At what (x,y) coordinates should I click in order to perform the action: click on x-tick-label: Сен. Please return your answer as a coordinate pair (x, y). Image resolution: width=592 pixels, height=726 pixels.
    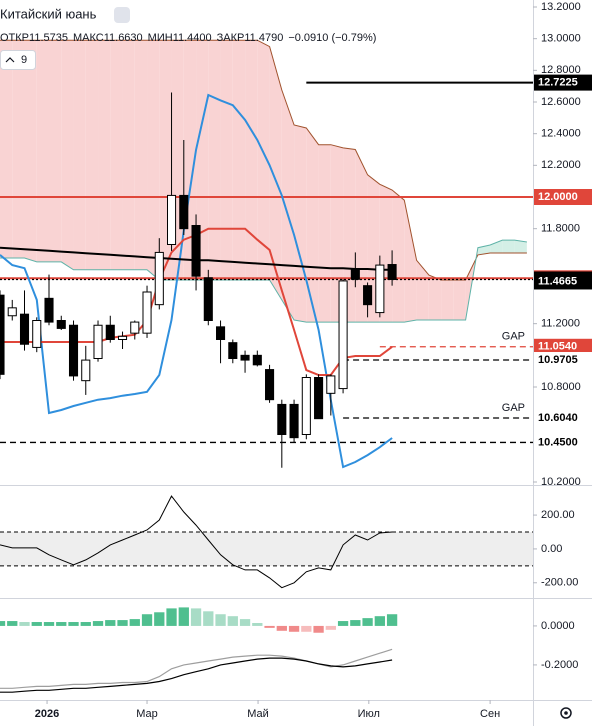
    Looking at the image, I should click on (490, 714).